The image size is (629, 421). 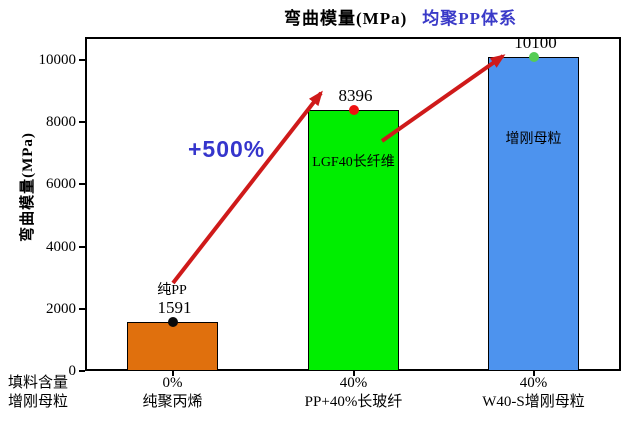 I want to click on x-axis-row-header-filler: 填料含量, so click(x=38, y=383).